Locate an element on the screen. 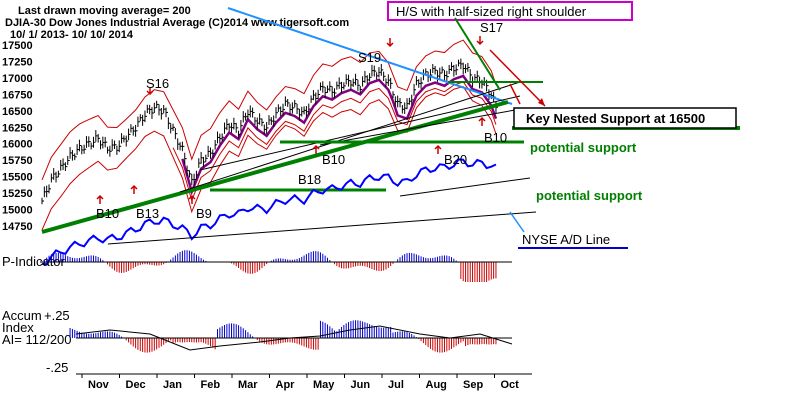 This screenshot has width=800, height=400. hs-annotation-box is located at coordinates (510, 11).